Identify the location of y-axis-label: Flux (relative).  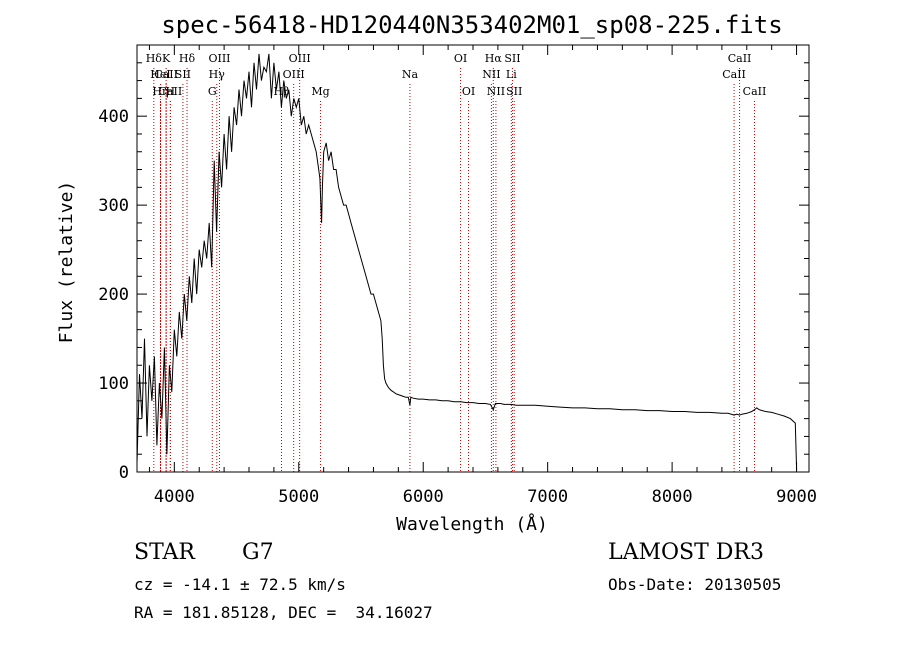
(66, 262).